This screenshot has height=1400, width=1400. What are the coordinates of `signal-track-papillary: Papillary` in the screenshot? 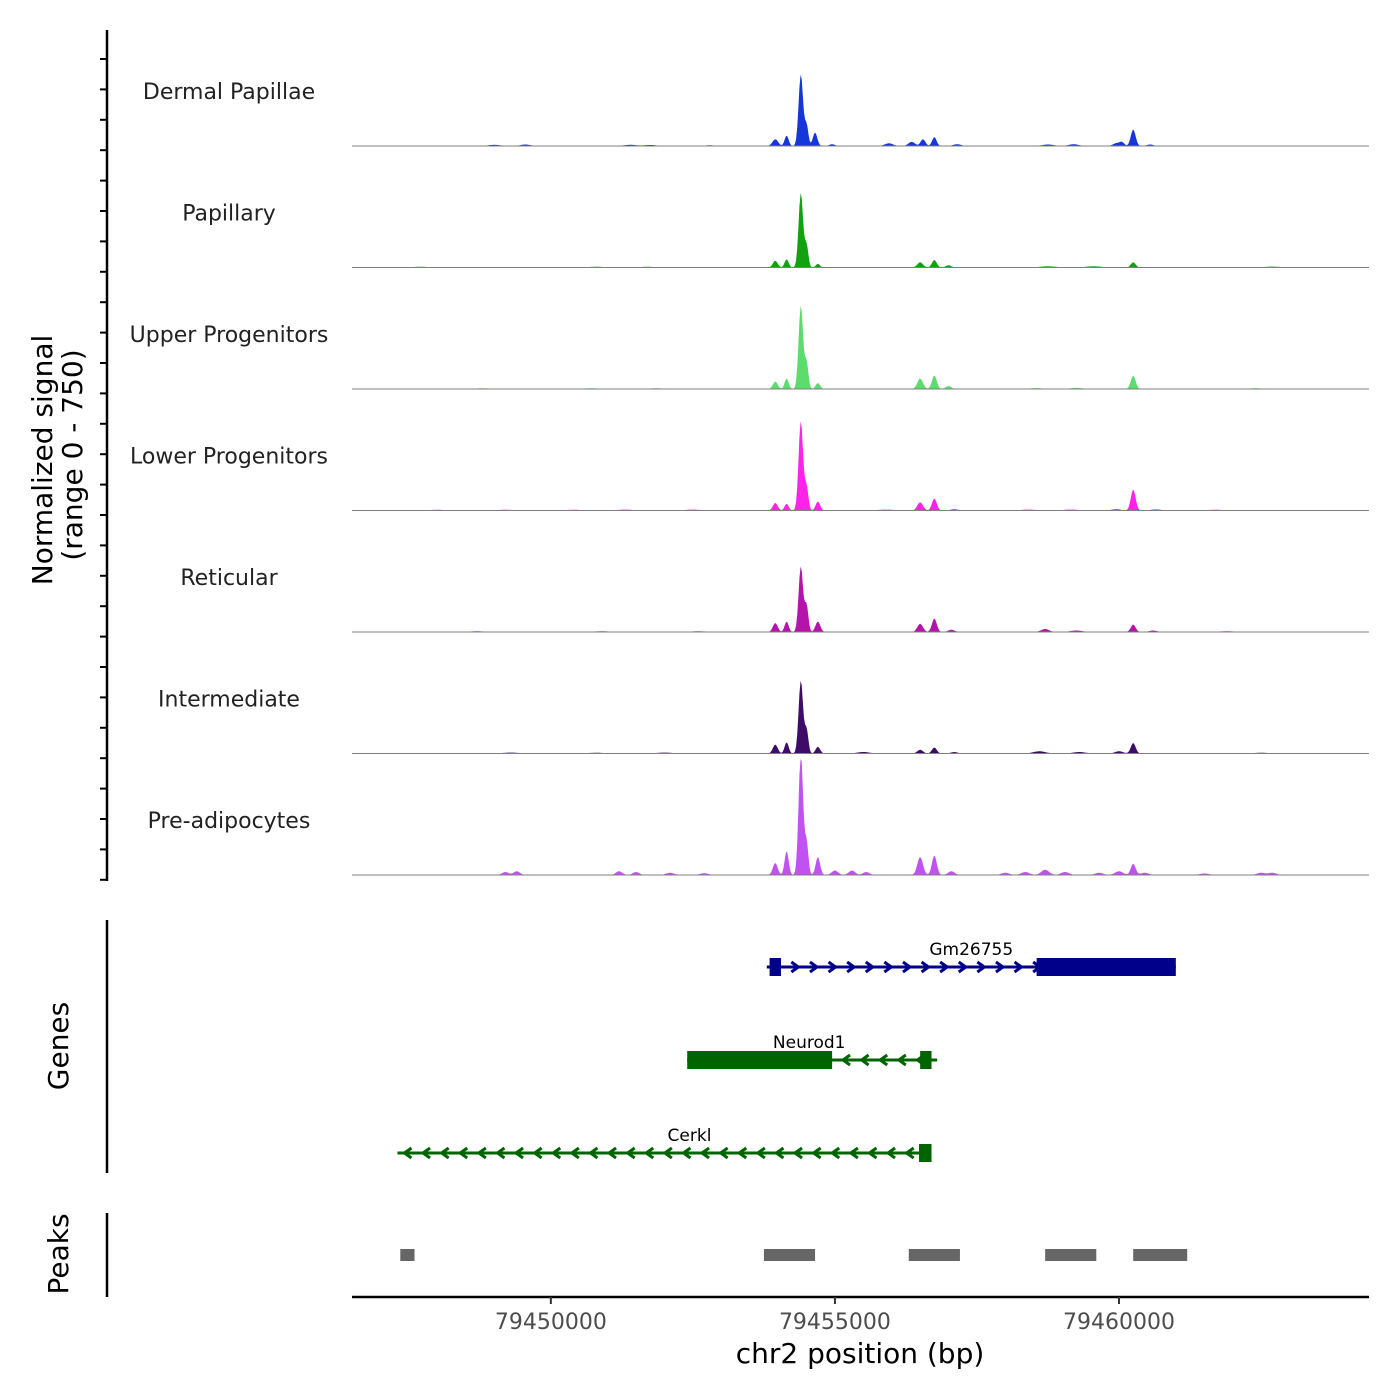 It's located at (775, 230).